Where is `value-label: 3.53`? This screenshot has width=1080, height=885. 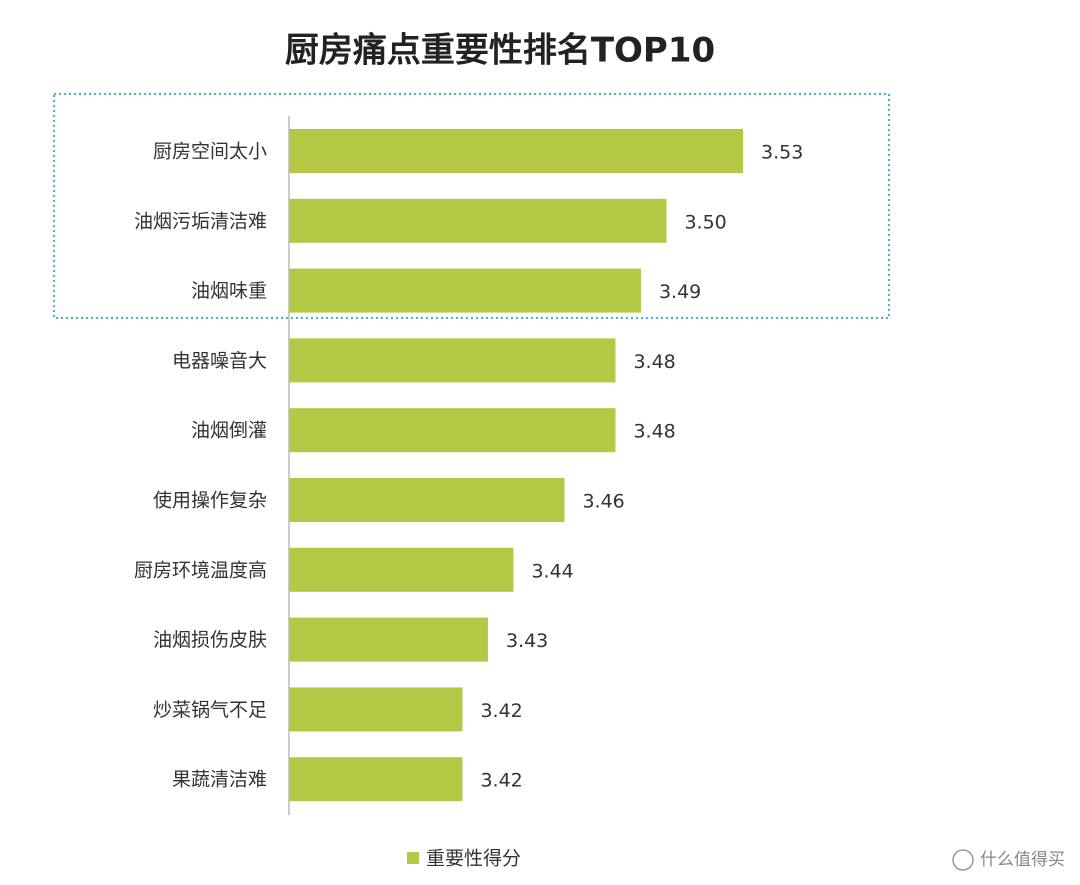 value-label: 3.53 is located at coordinates (782, 153).